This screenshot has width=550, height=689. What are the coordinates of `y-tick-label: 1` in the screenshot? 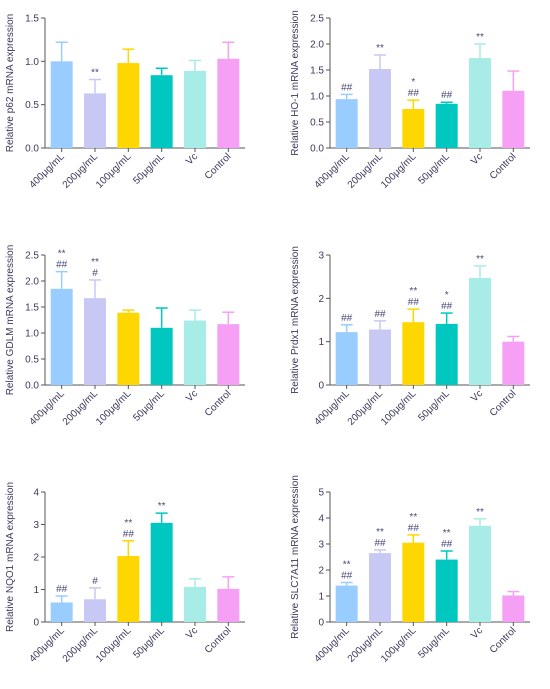 It's located at (321, 597).